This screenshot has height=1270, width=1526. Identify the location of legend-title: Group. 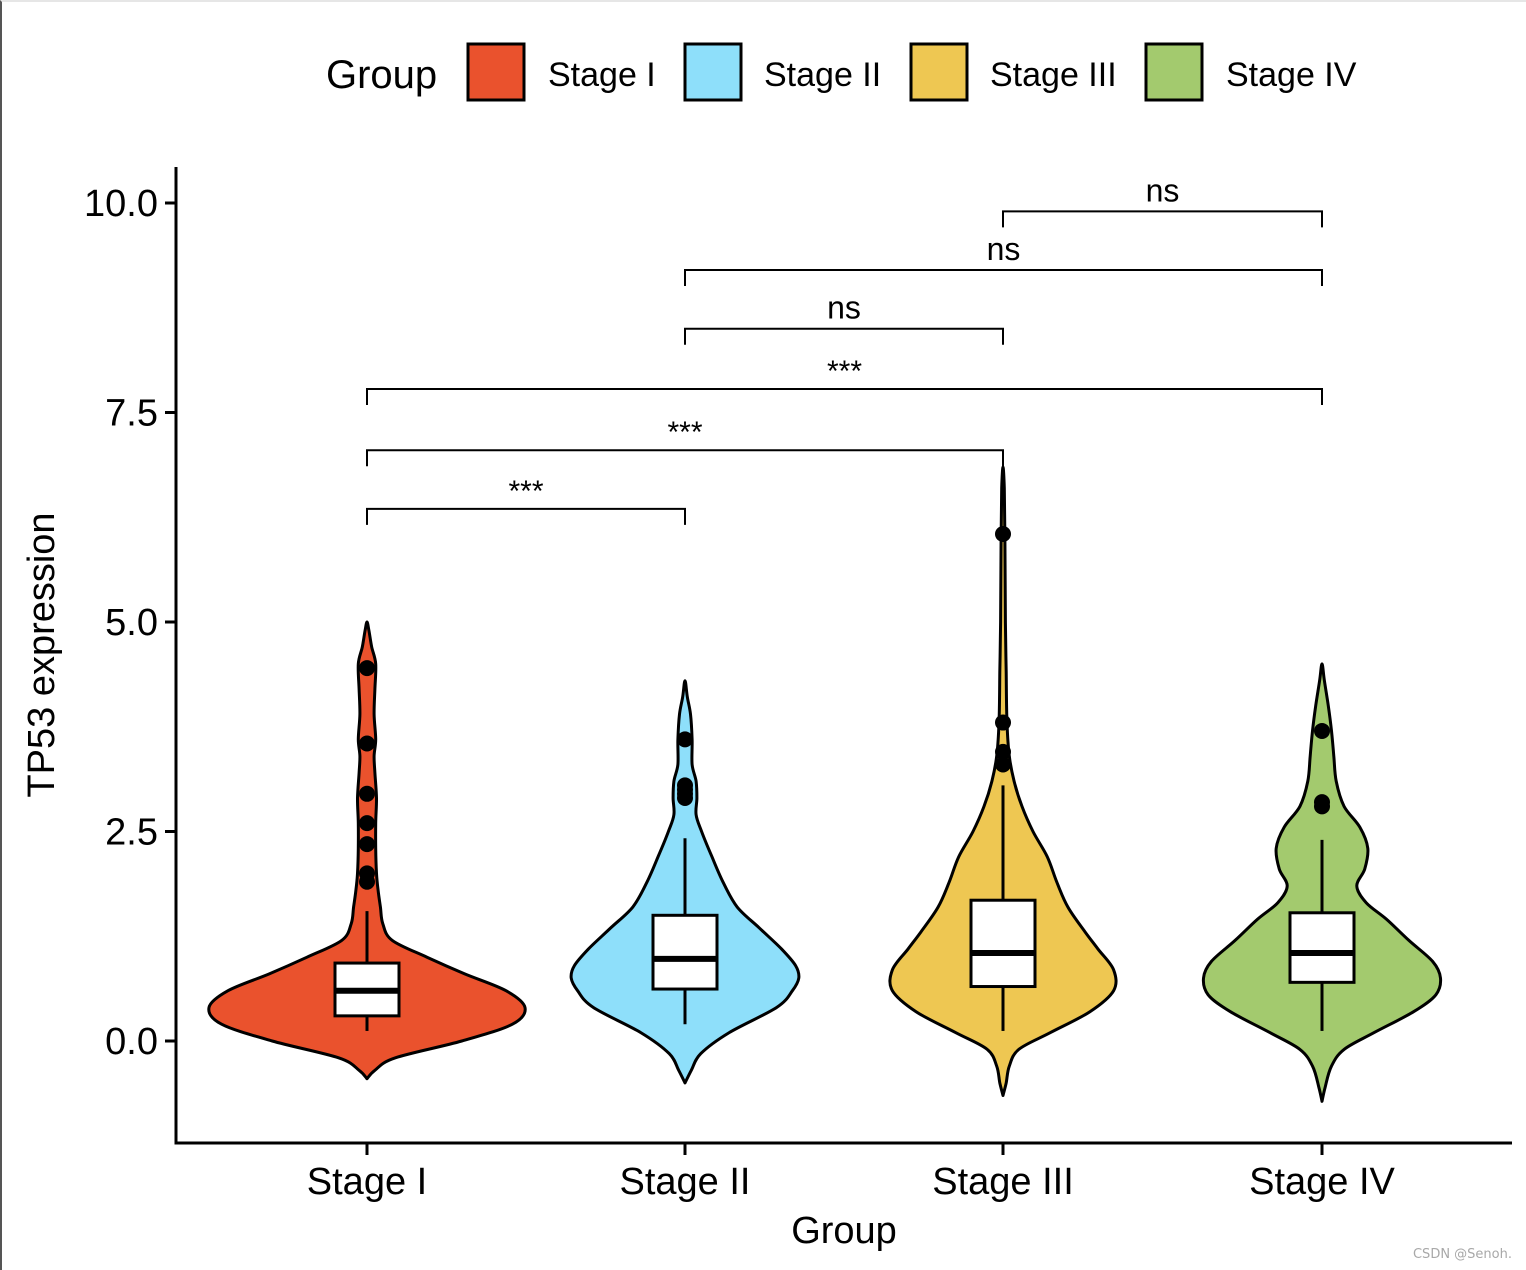
(381, 75).